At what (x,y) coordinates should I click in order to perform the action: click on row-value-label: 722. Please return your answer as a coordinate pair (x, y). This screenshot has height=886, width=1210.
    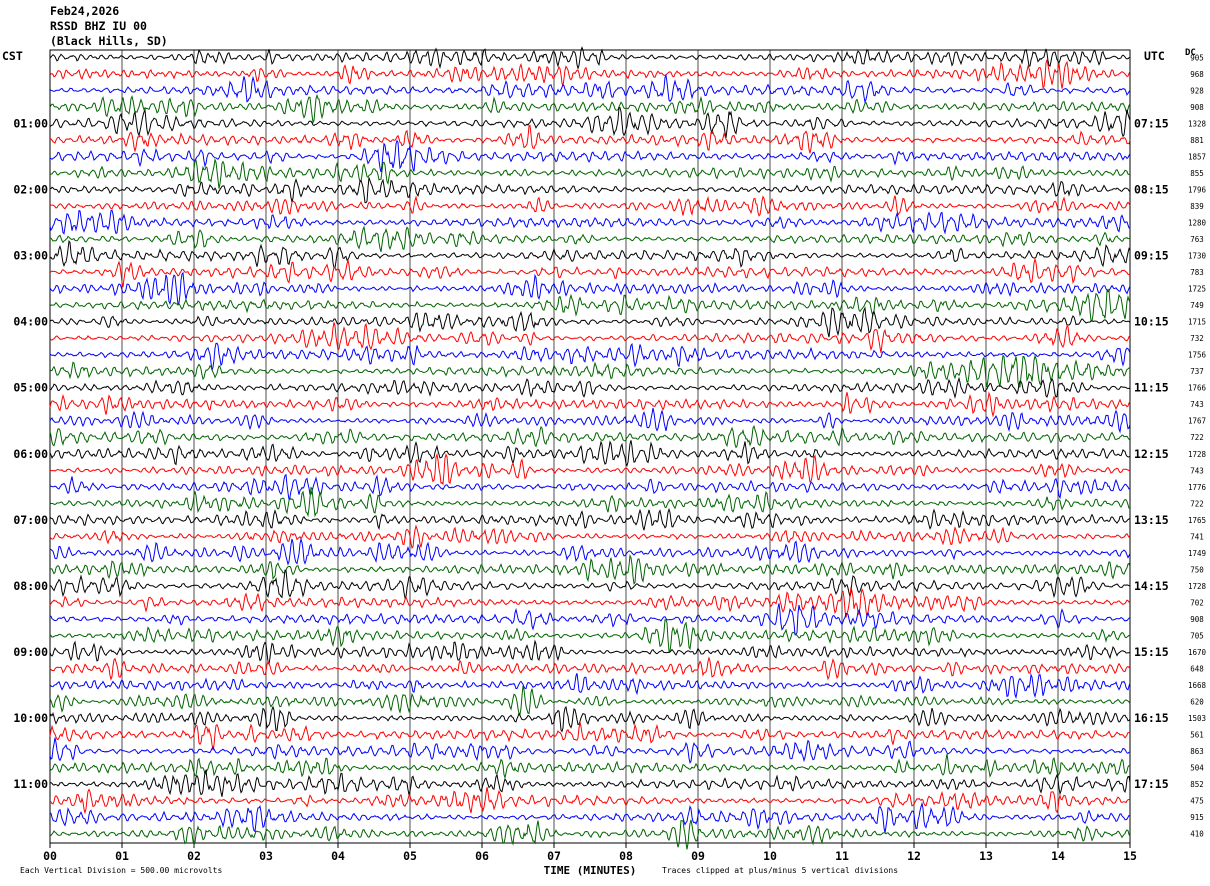
    Looking at the image, I should click on (1197, 437).